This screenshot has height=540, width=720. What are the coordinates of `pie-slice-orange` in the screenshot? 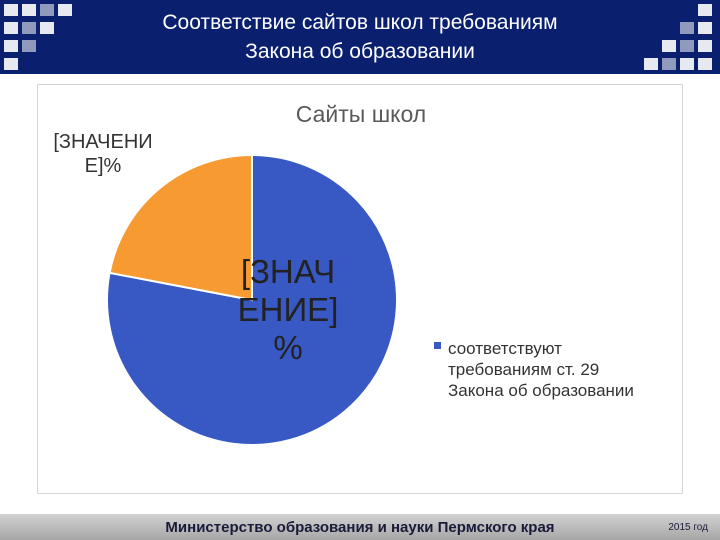 It's located at (180, 227).